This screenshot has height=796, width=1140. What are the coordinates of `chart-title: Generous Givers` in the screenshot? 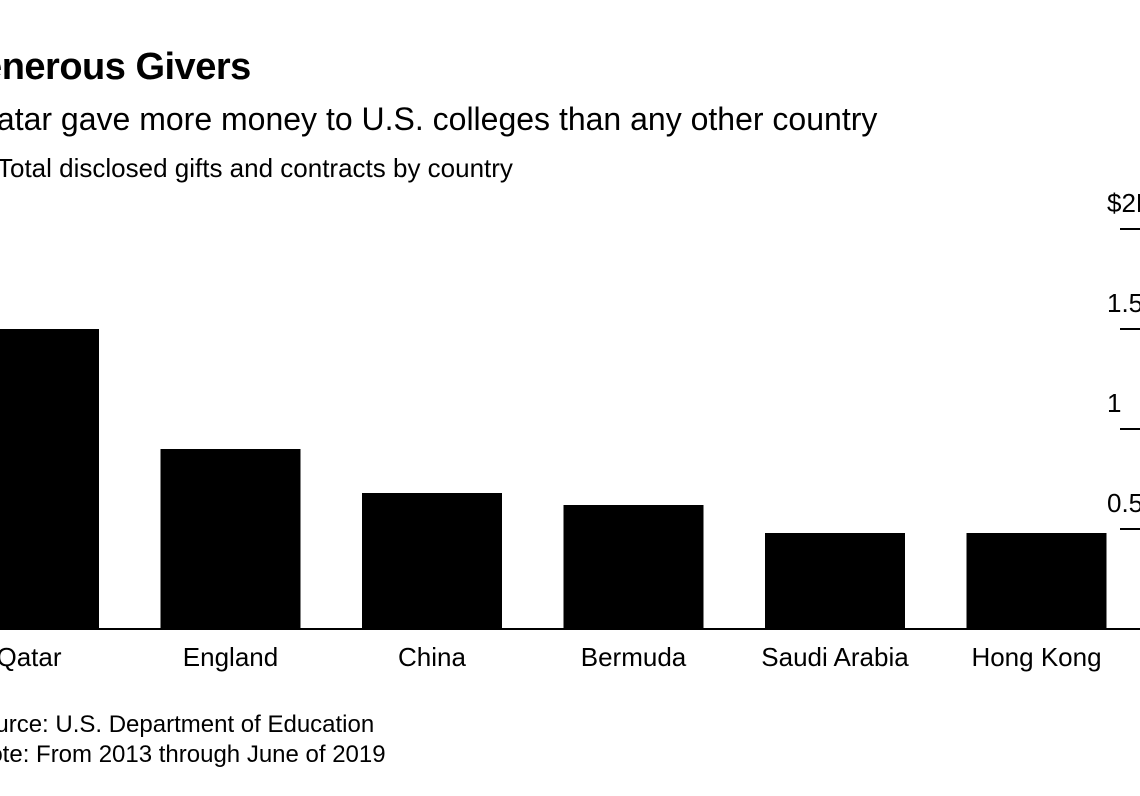 It's located at (125, 67).